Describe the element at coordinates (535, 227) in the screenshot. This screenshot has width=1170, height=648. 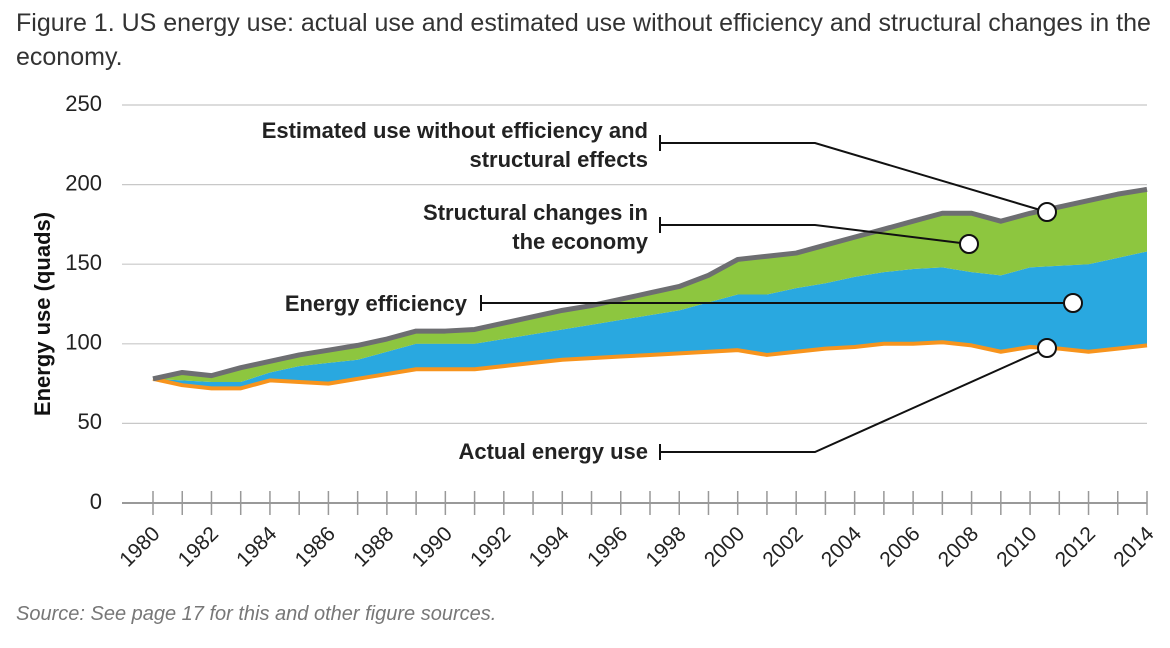
I see `annotation-label: Structural changes in the economy` at that location.